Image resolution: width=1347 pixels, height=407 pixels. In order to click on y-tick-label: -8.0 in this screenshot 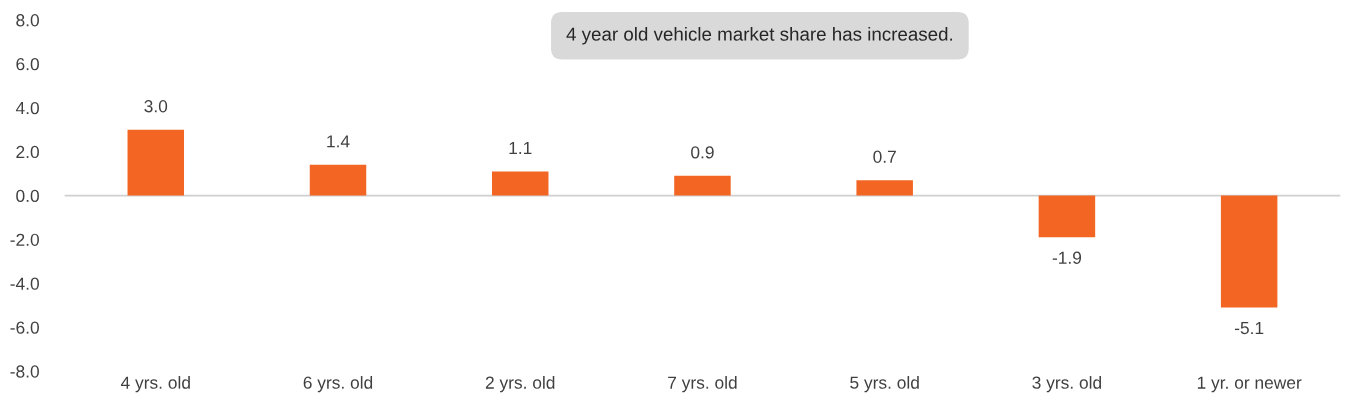, I will do `click(24, 371)`.